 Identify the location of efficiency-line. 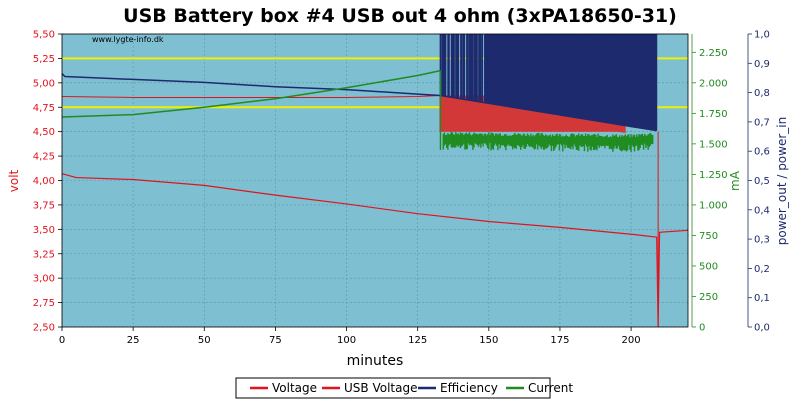
(359, 102).